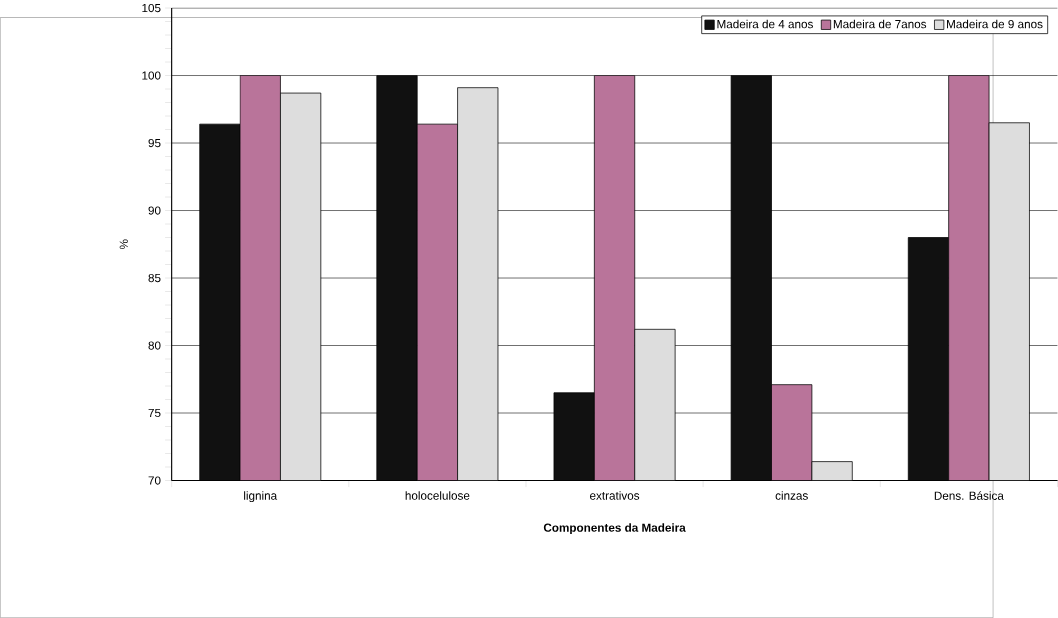 The width and height of the screenshot is (1058, 618). What do you see at coordinates (261, 497) in the screenshot?
I see `x-tick-label: lignina` at bounding box center [261, 497].